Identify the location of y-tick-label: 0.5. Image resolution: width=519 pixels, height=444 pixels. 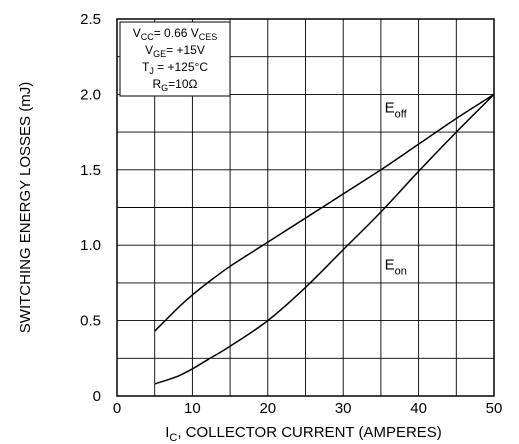
(90, 321).